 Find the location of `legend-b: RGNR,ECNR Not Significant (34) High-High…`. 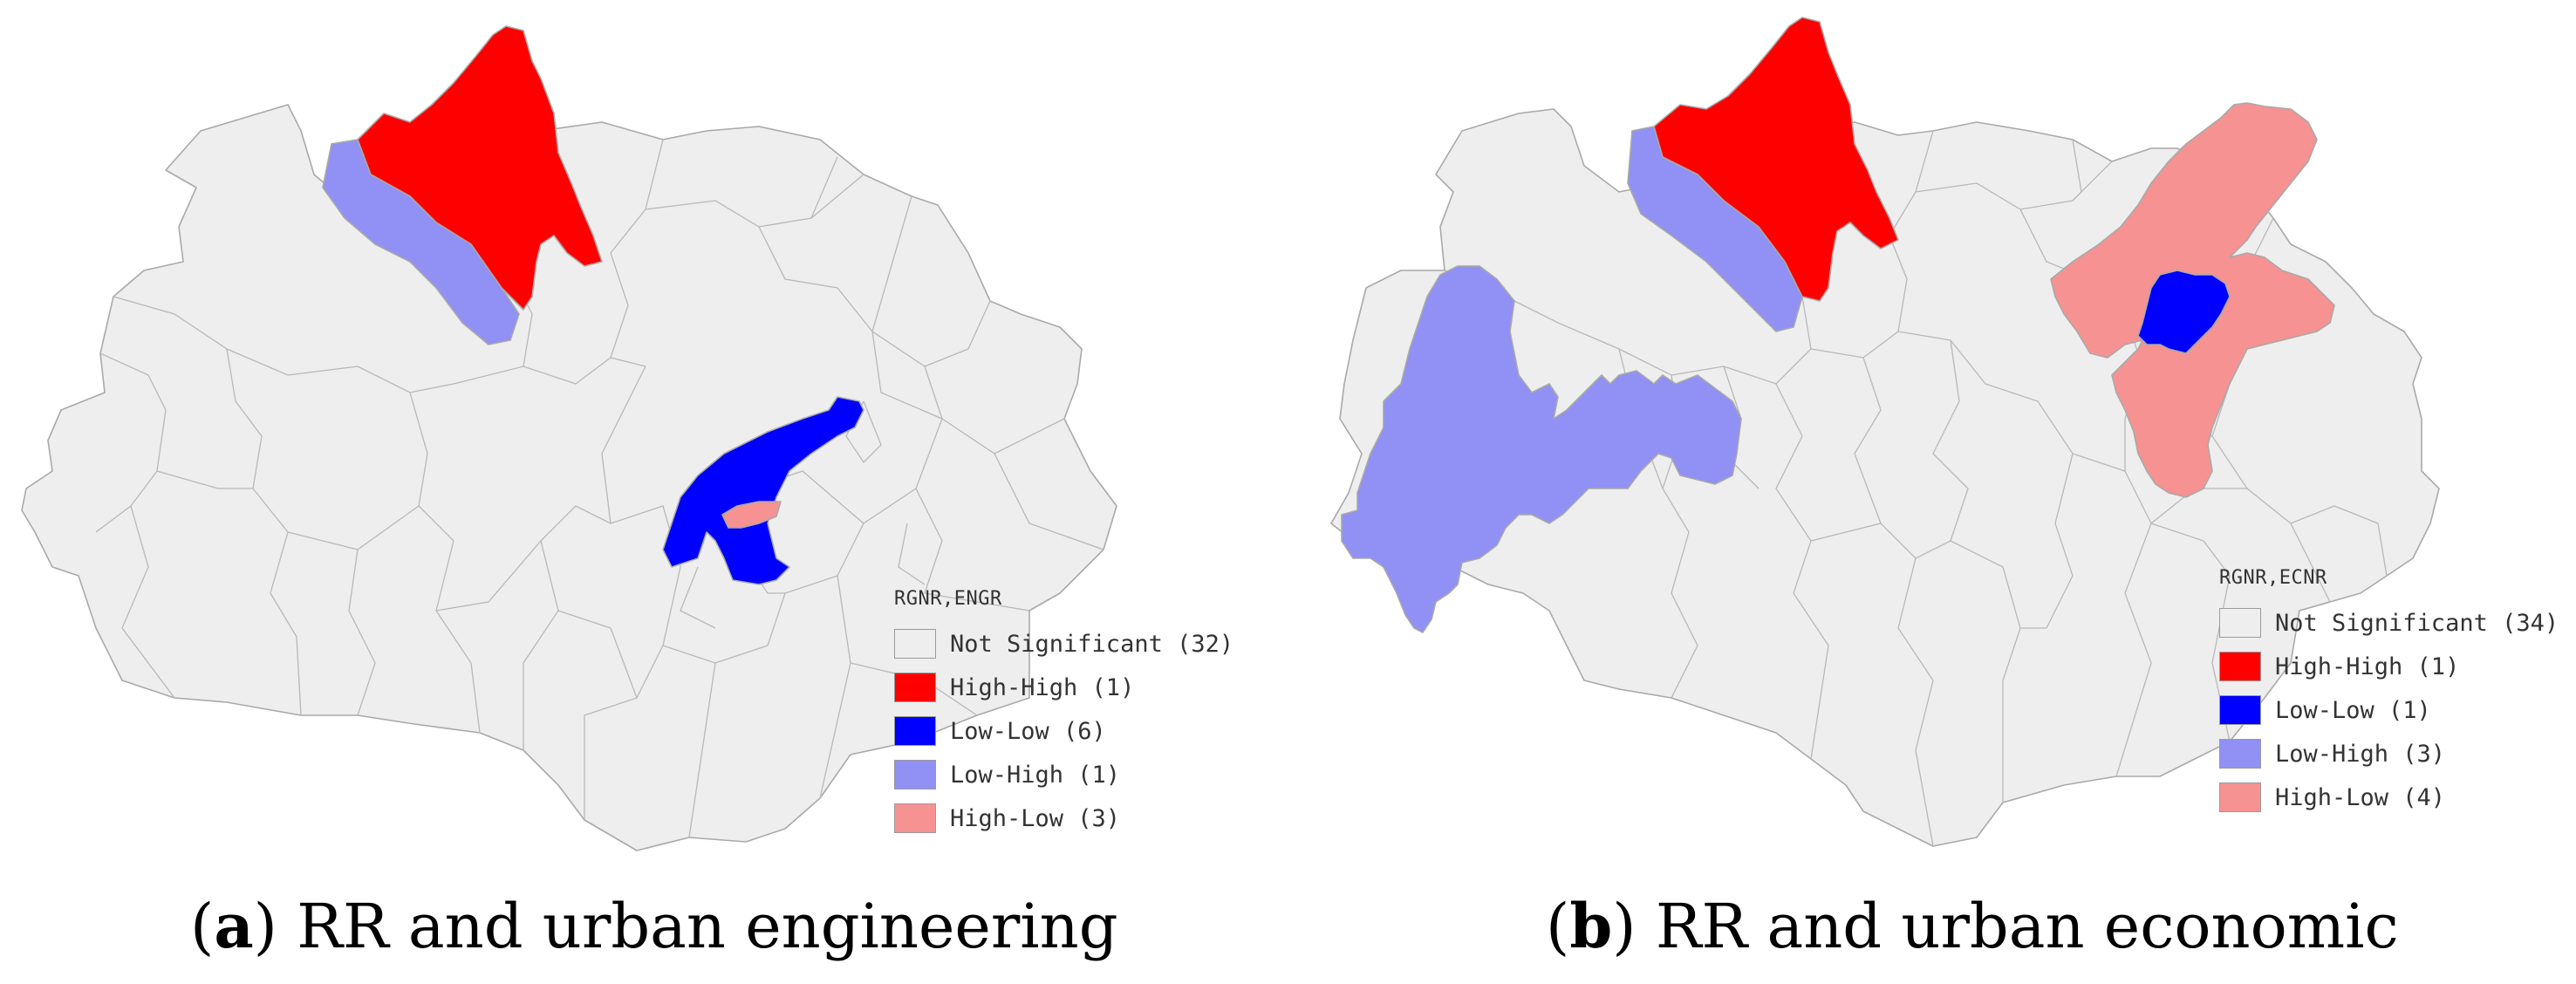

legend-b: RGNR,ECNR Not Significant (34) High-High… is located at coordinates (2389, 693).